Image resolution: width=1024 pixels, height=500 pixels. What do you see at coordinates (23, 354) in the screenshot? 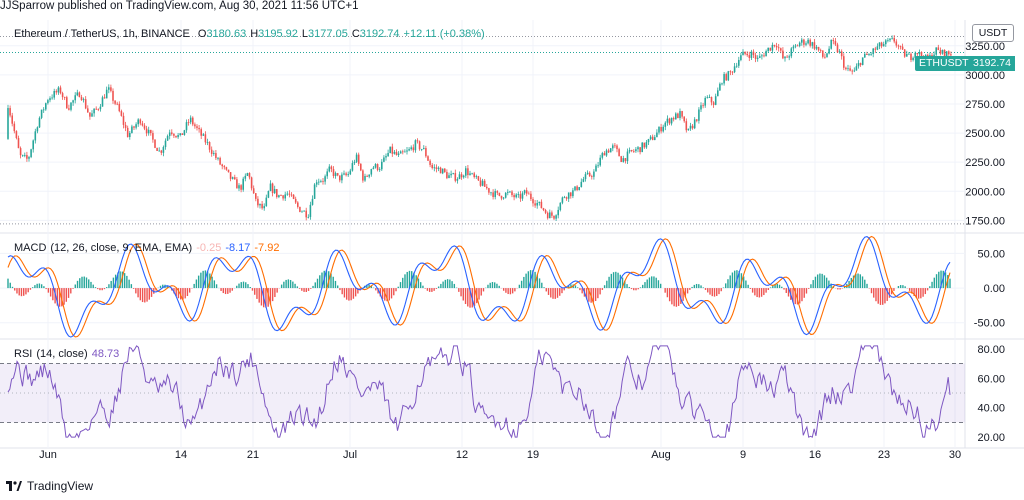
I see `rsi-title: RSI` at bounding box center [23, 354].